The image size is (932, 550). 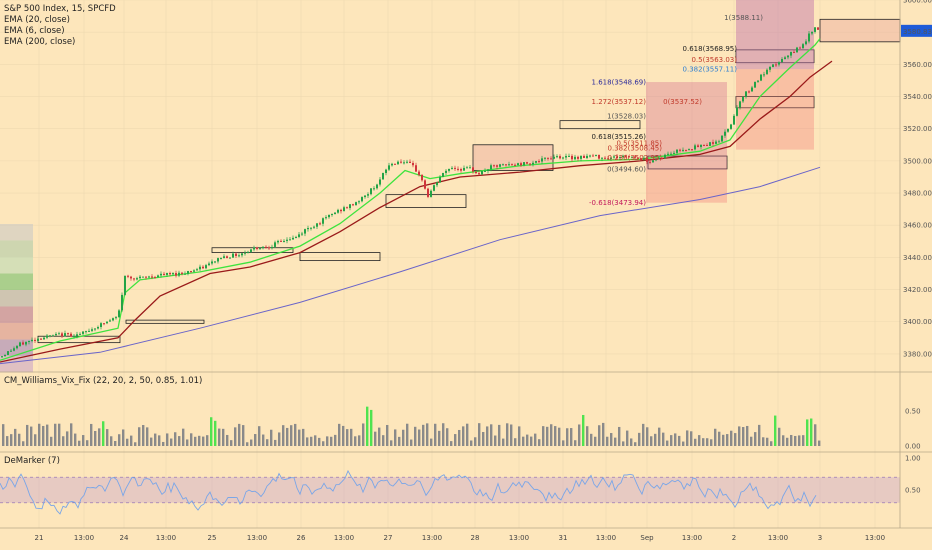 I want to click on legend-ema-200: EMA (200, close), so click(x=40, y=42).